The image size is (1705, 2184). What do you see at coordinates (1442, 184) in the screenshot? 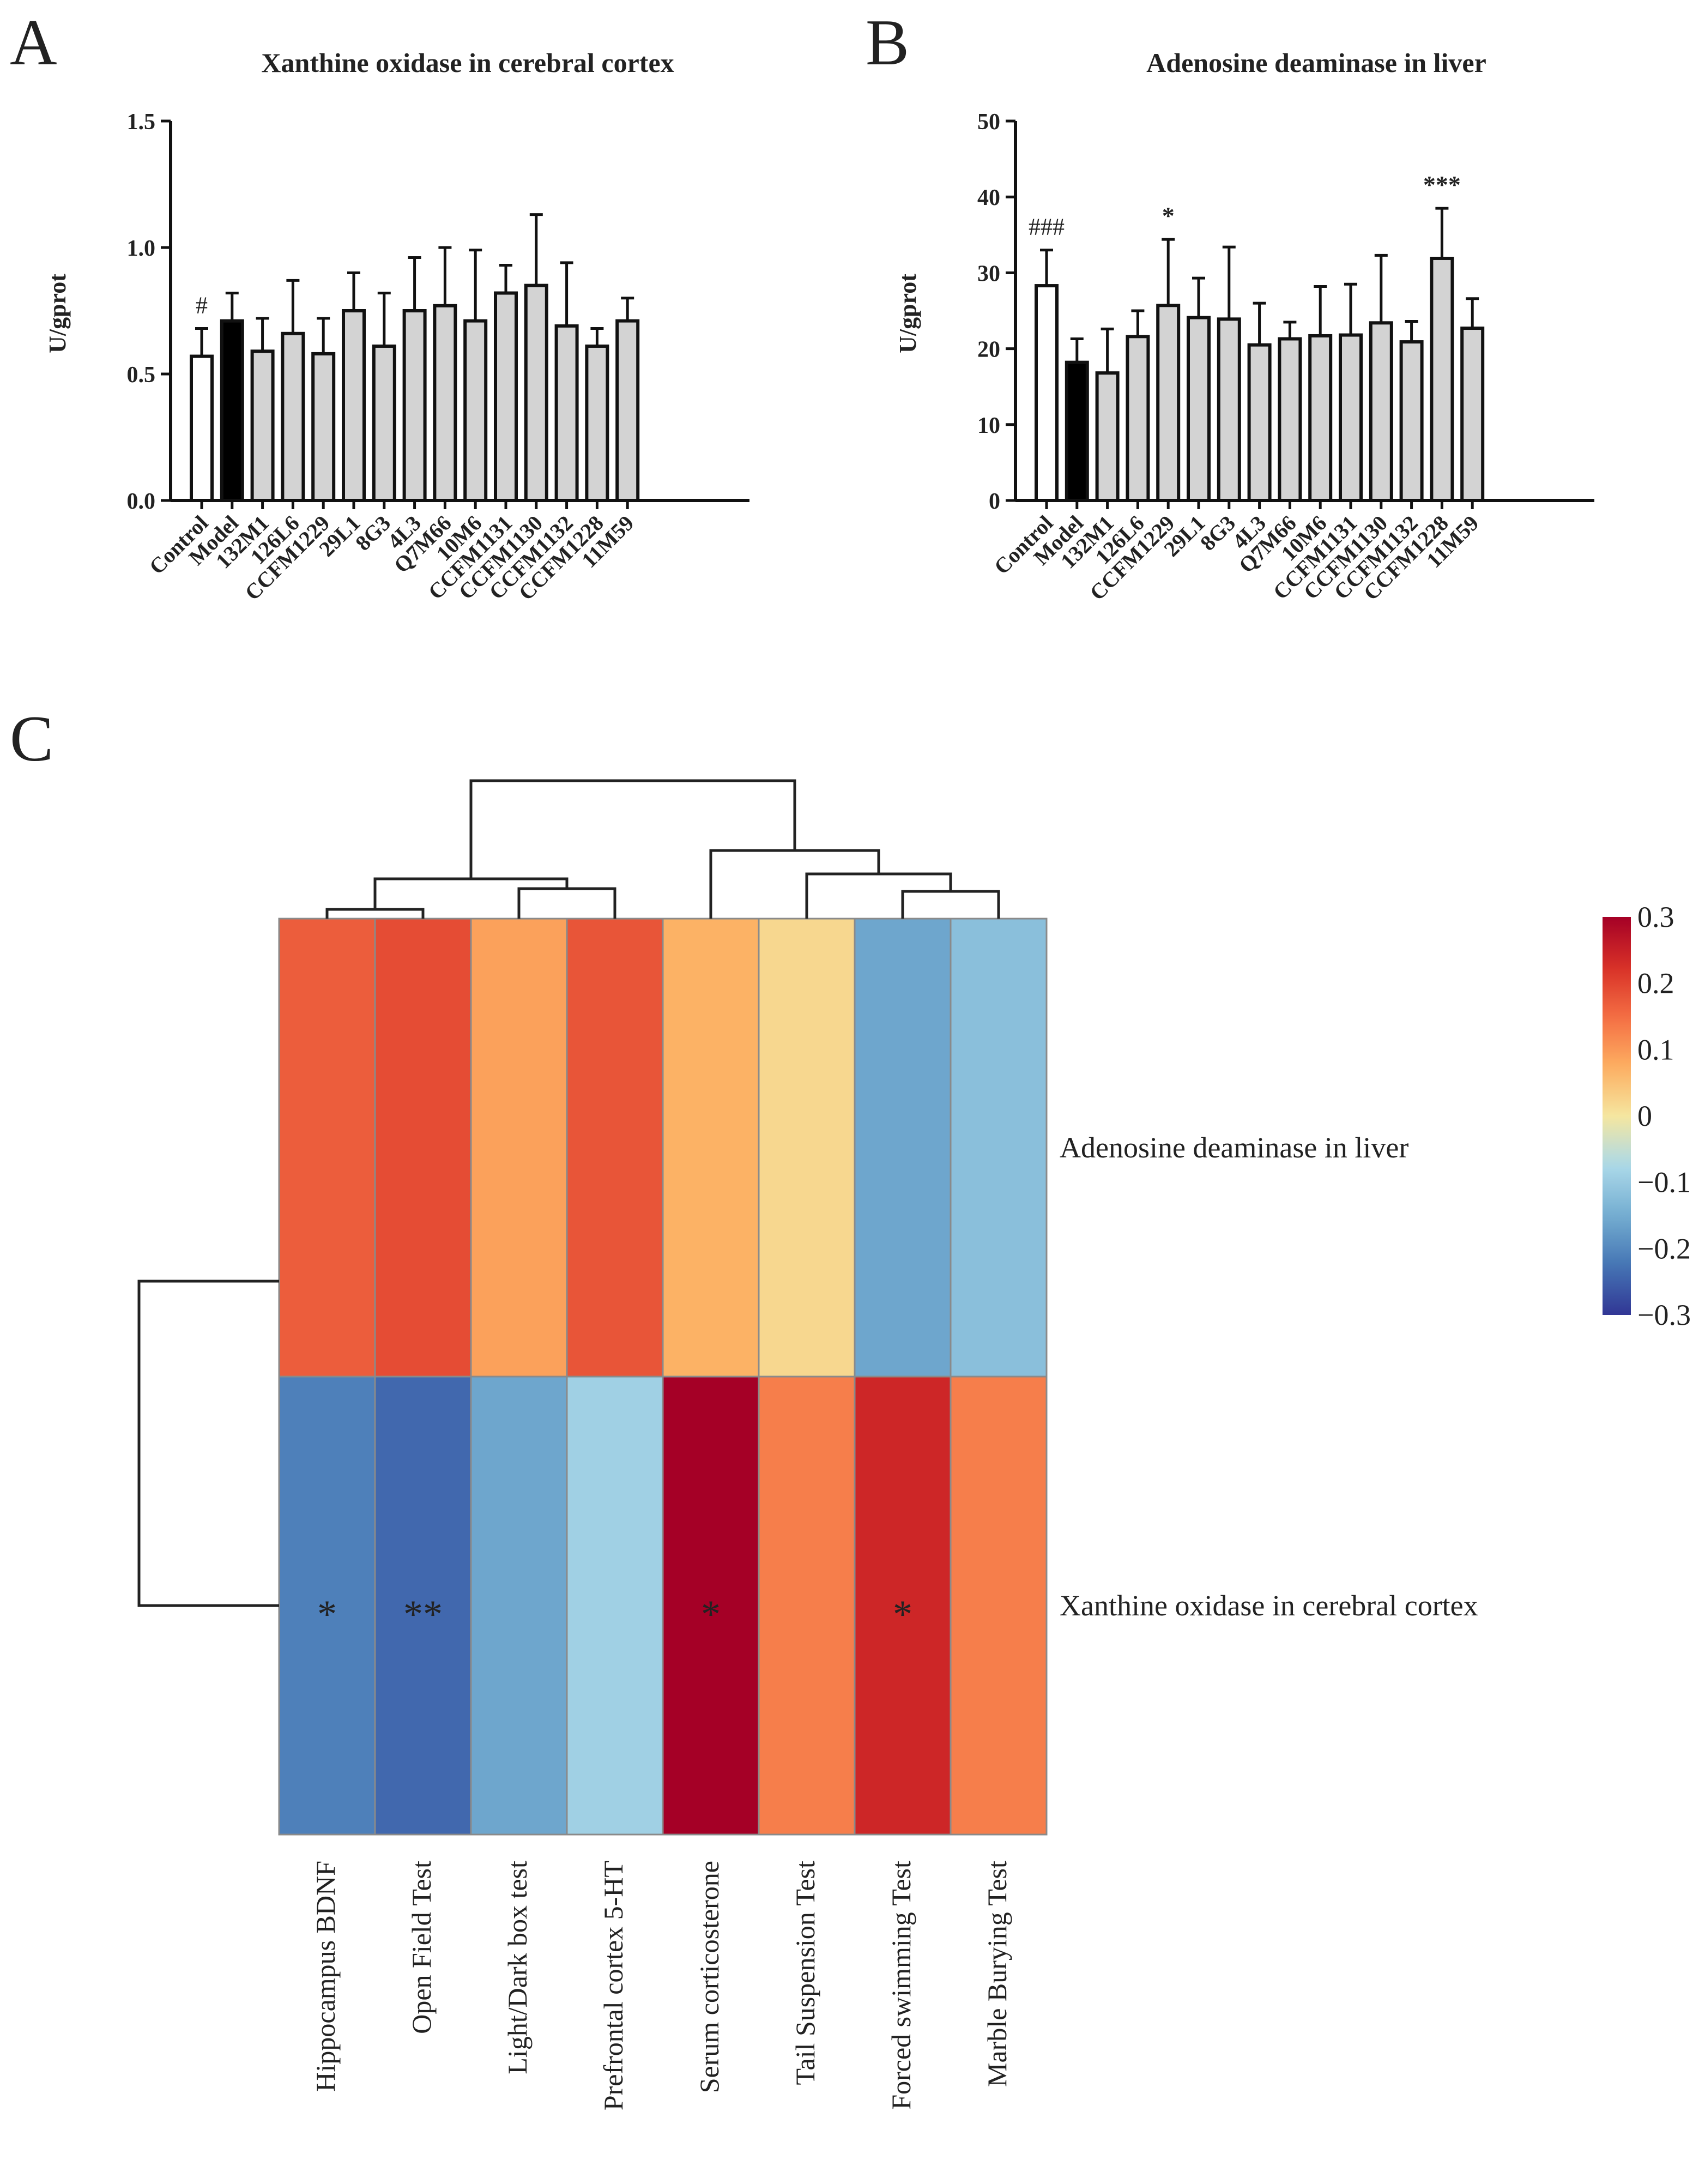
I see `significance-label: ***` at bounding box center [1442, 184].